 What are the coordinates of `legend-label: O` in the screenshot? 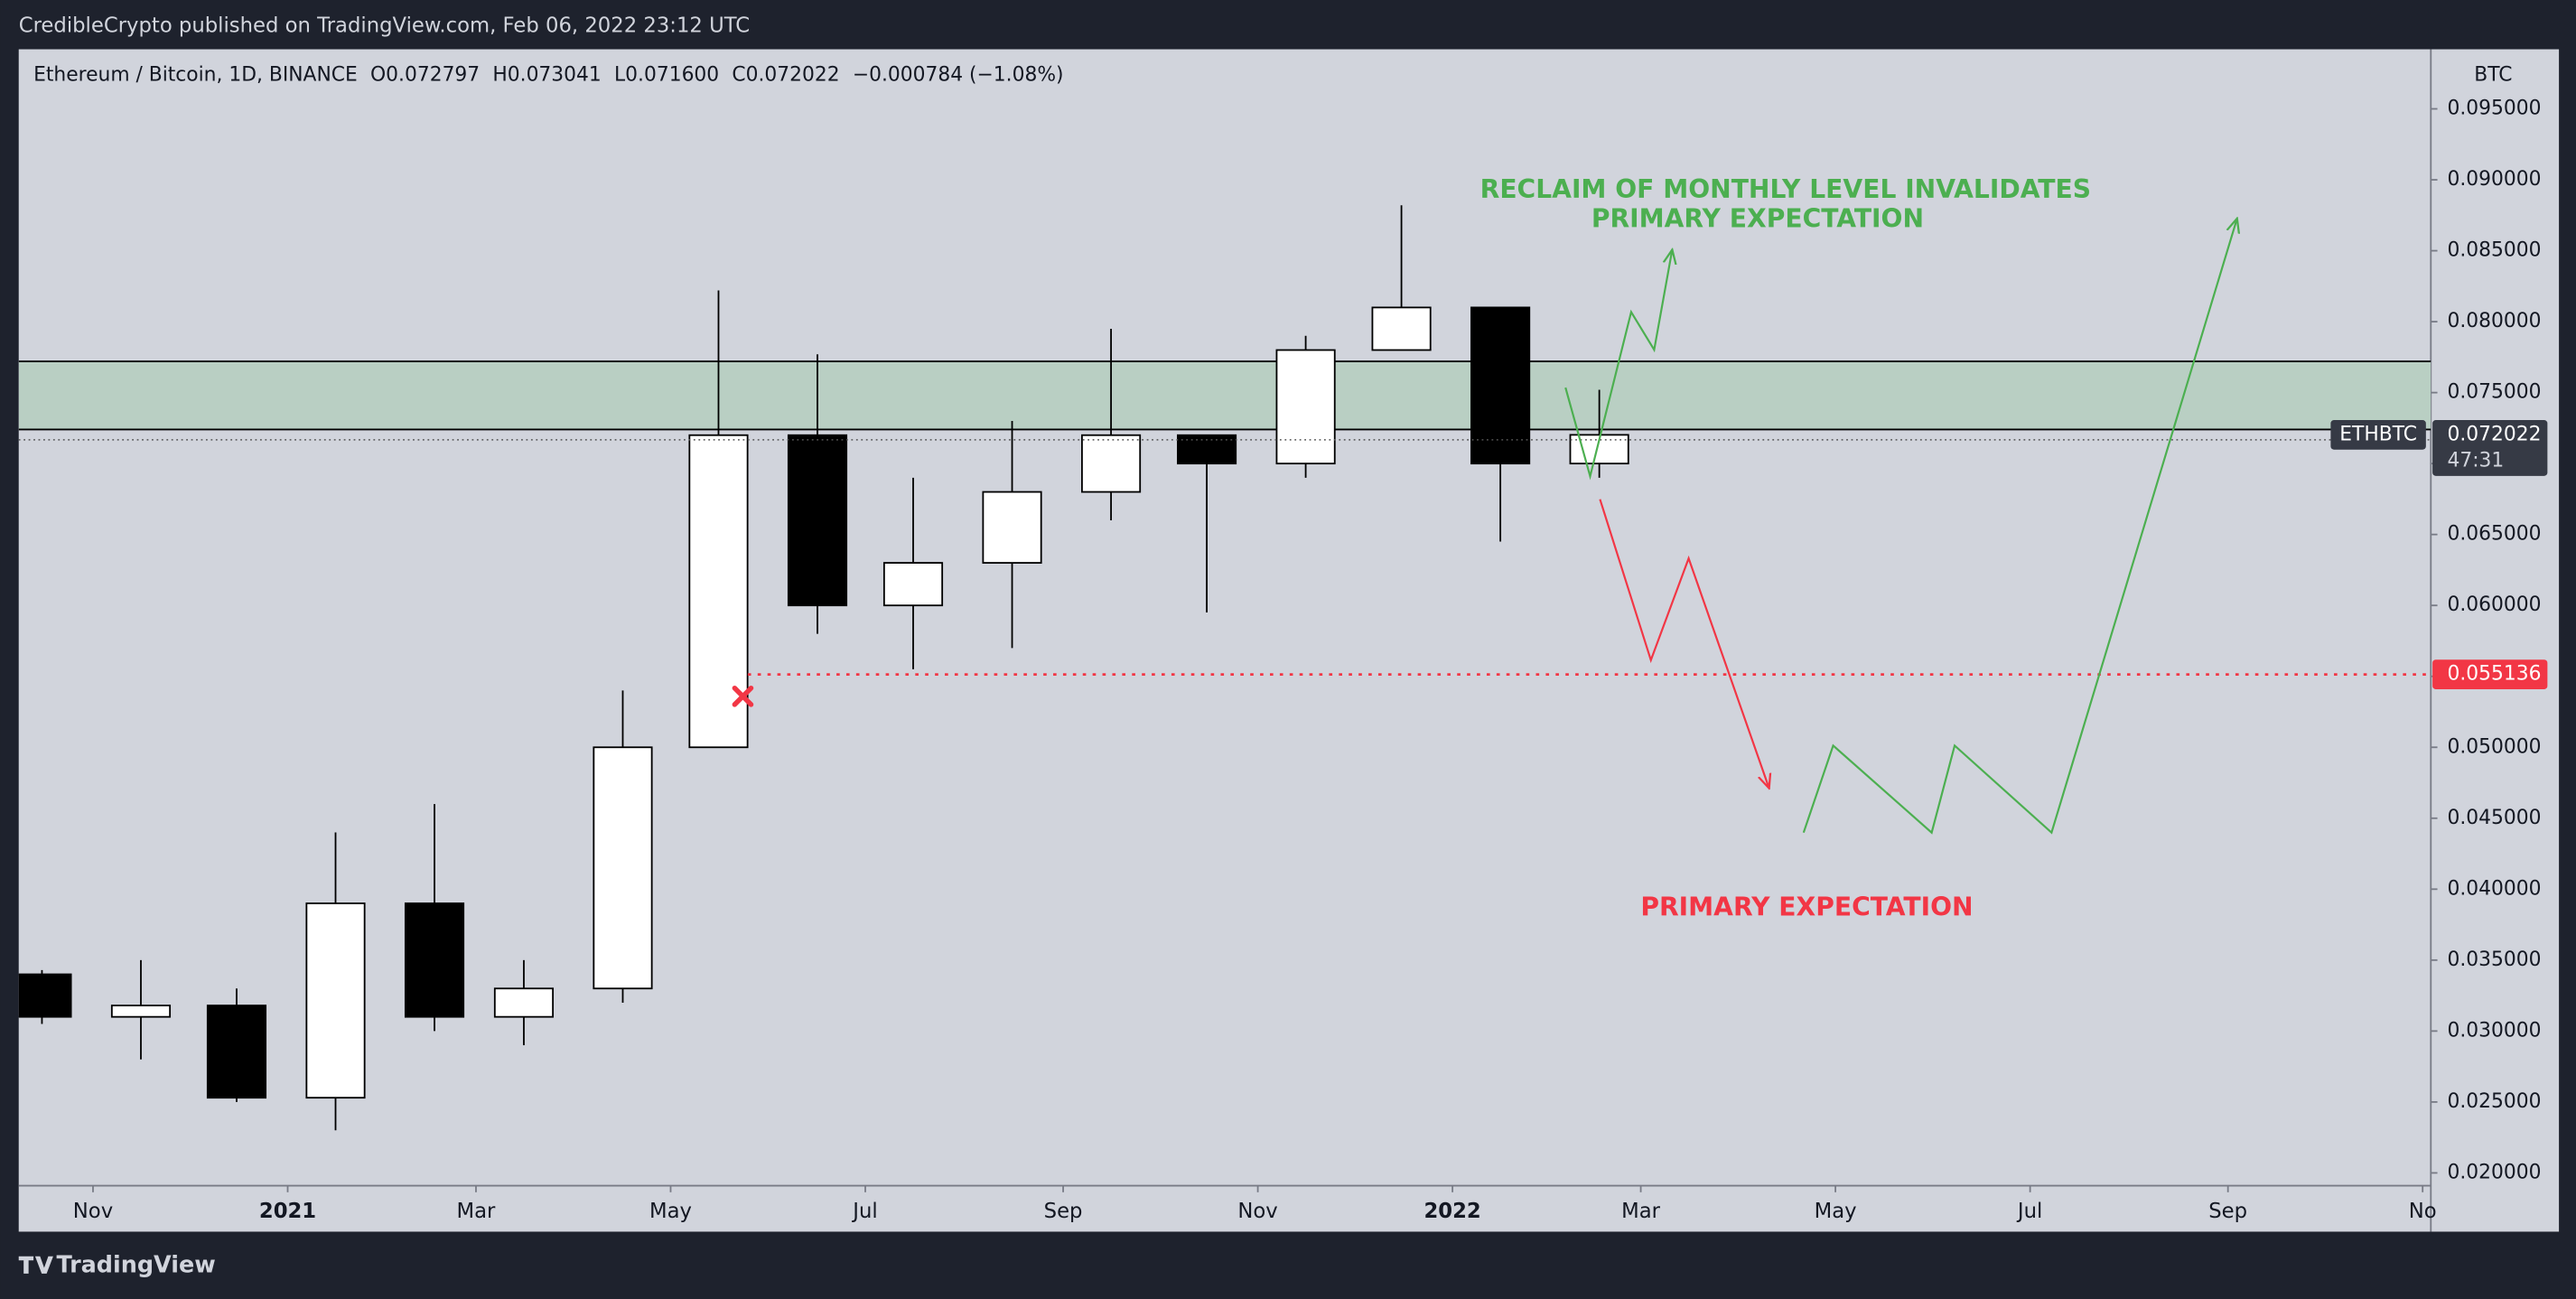 It's located at (378, 75).